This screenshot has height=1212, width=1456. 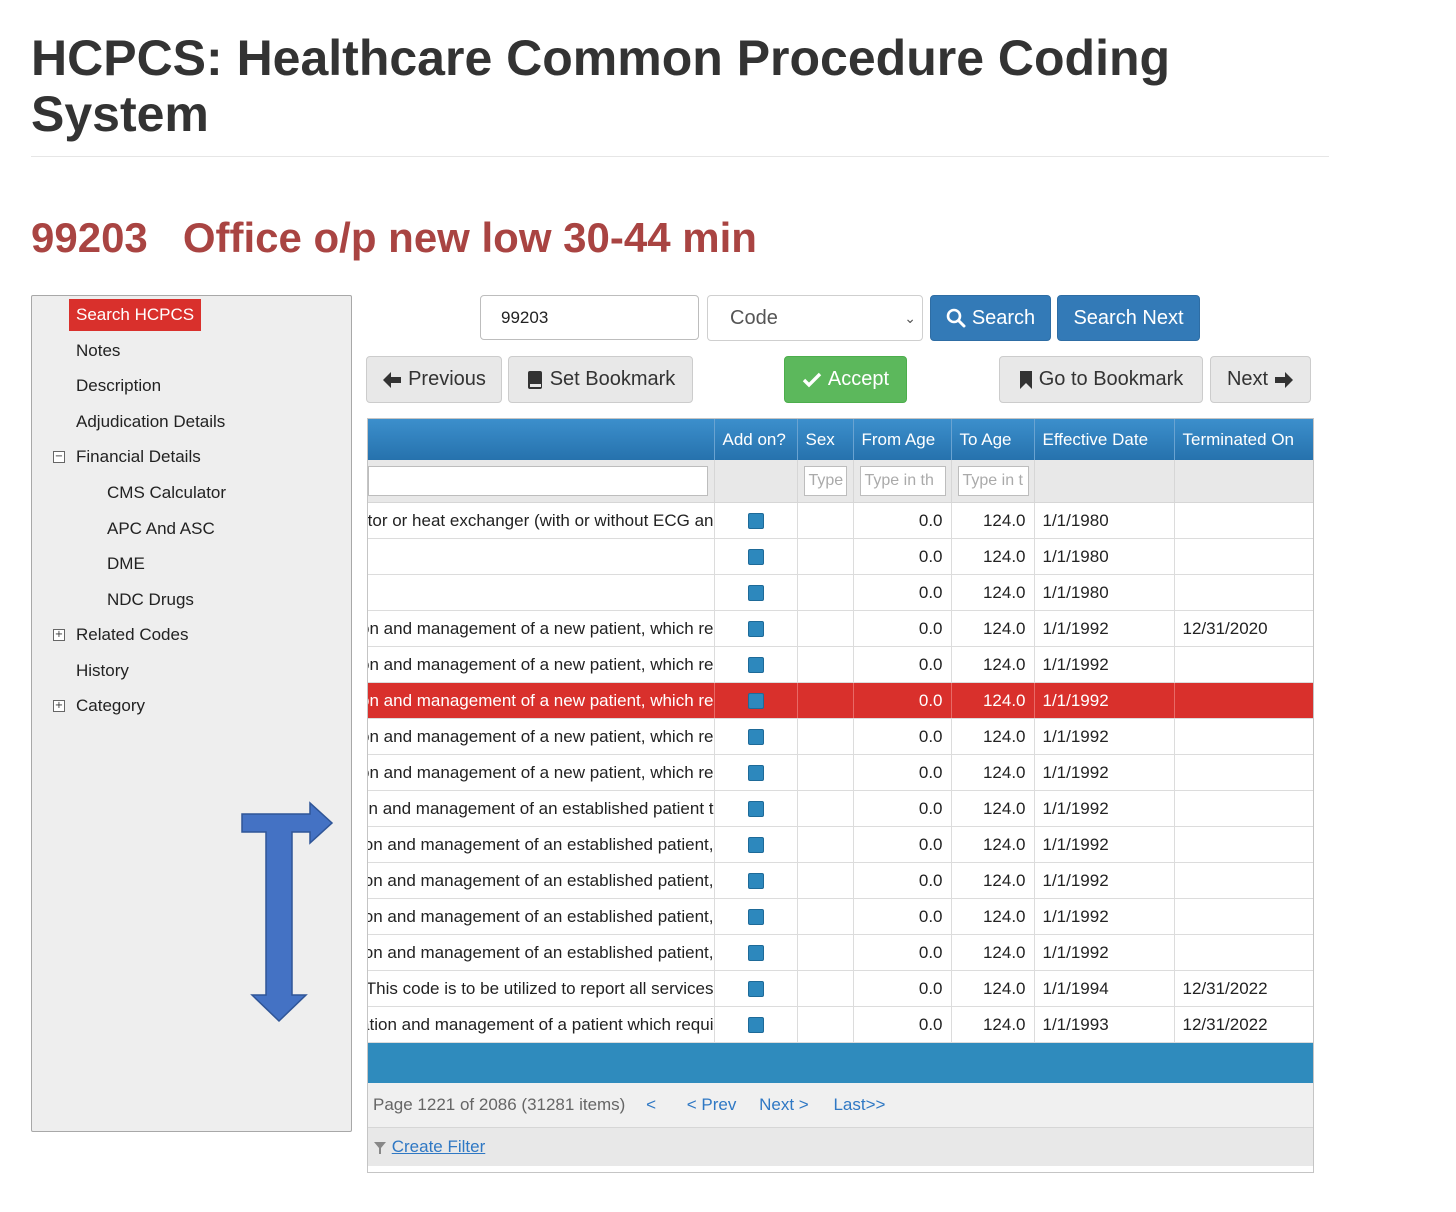 I want to click on column-header-add-on: Add on?, so click(x=756, y=439).